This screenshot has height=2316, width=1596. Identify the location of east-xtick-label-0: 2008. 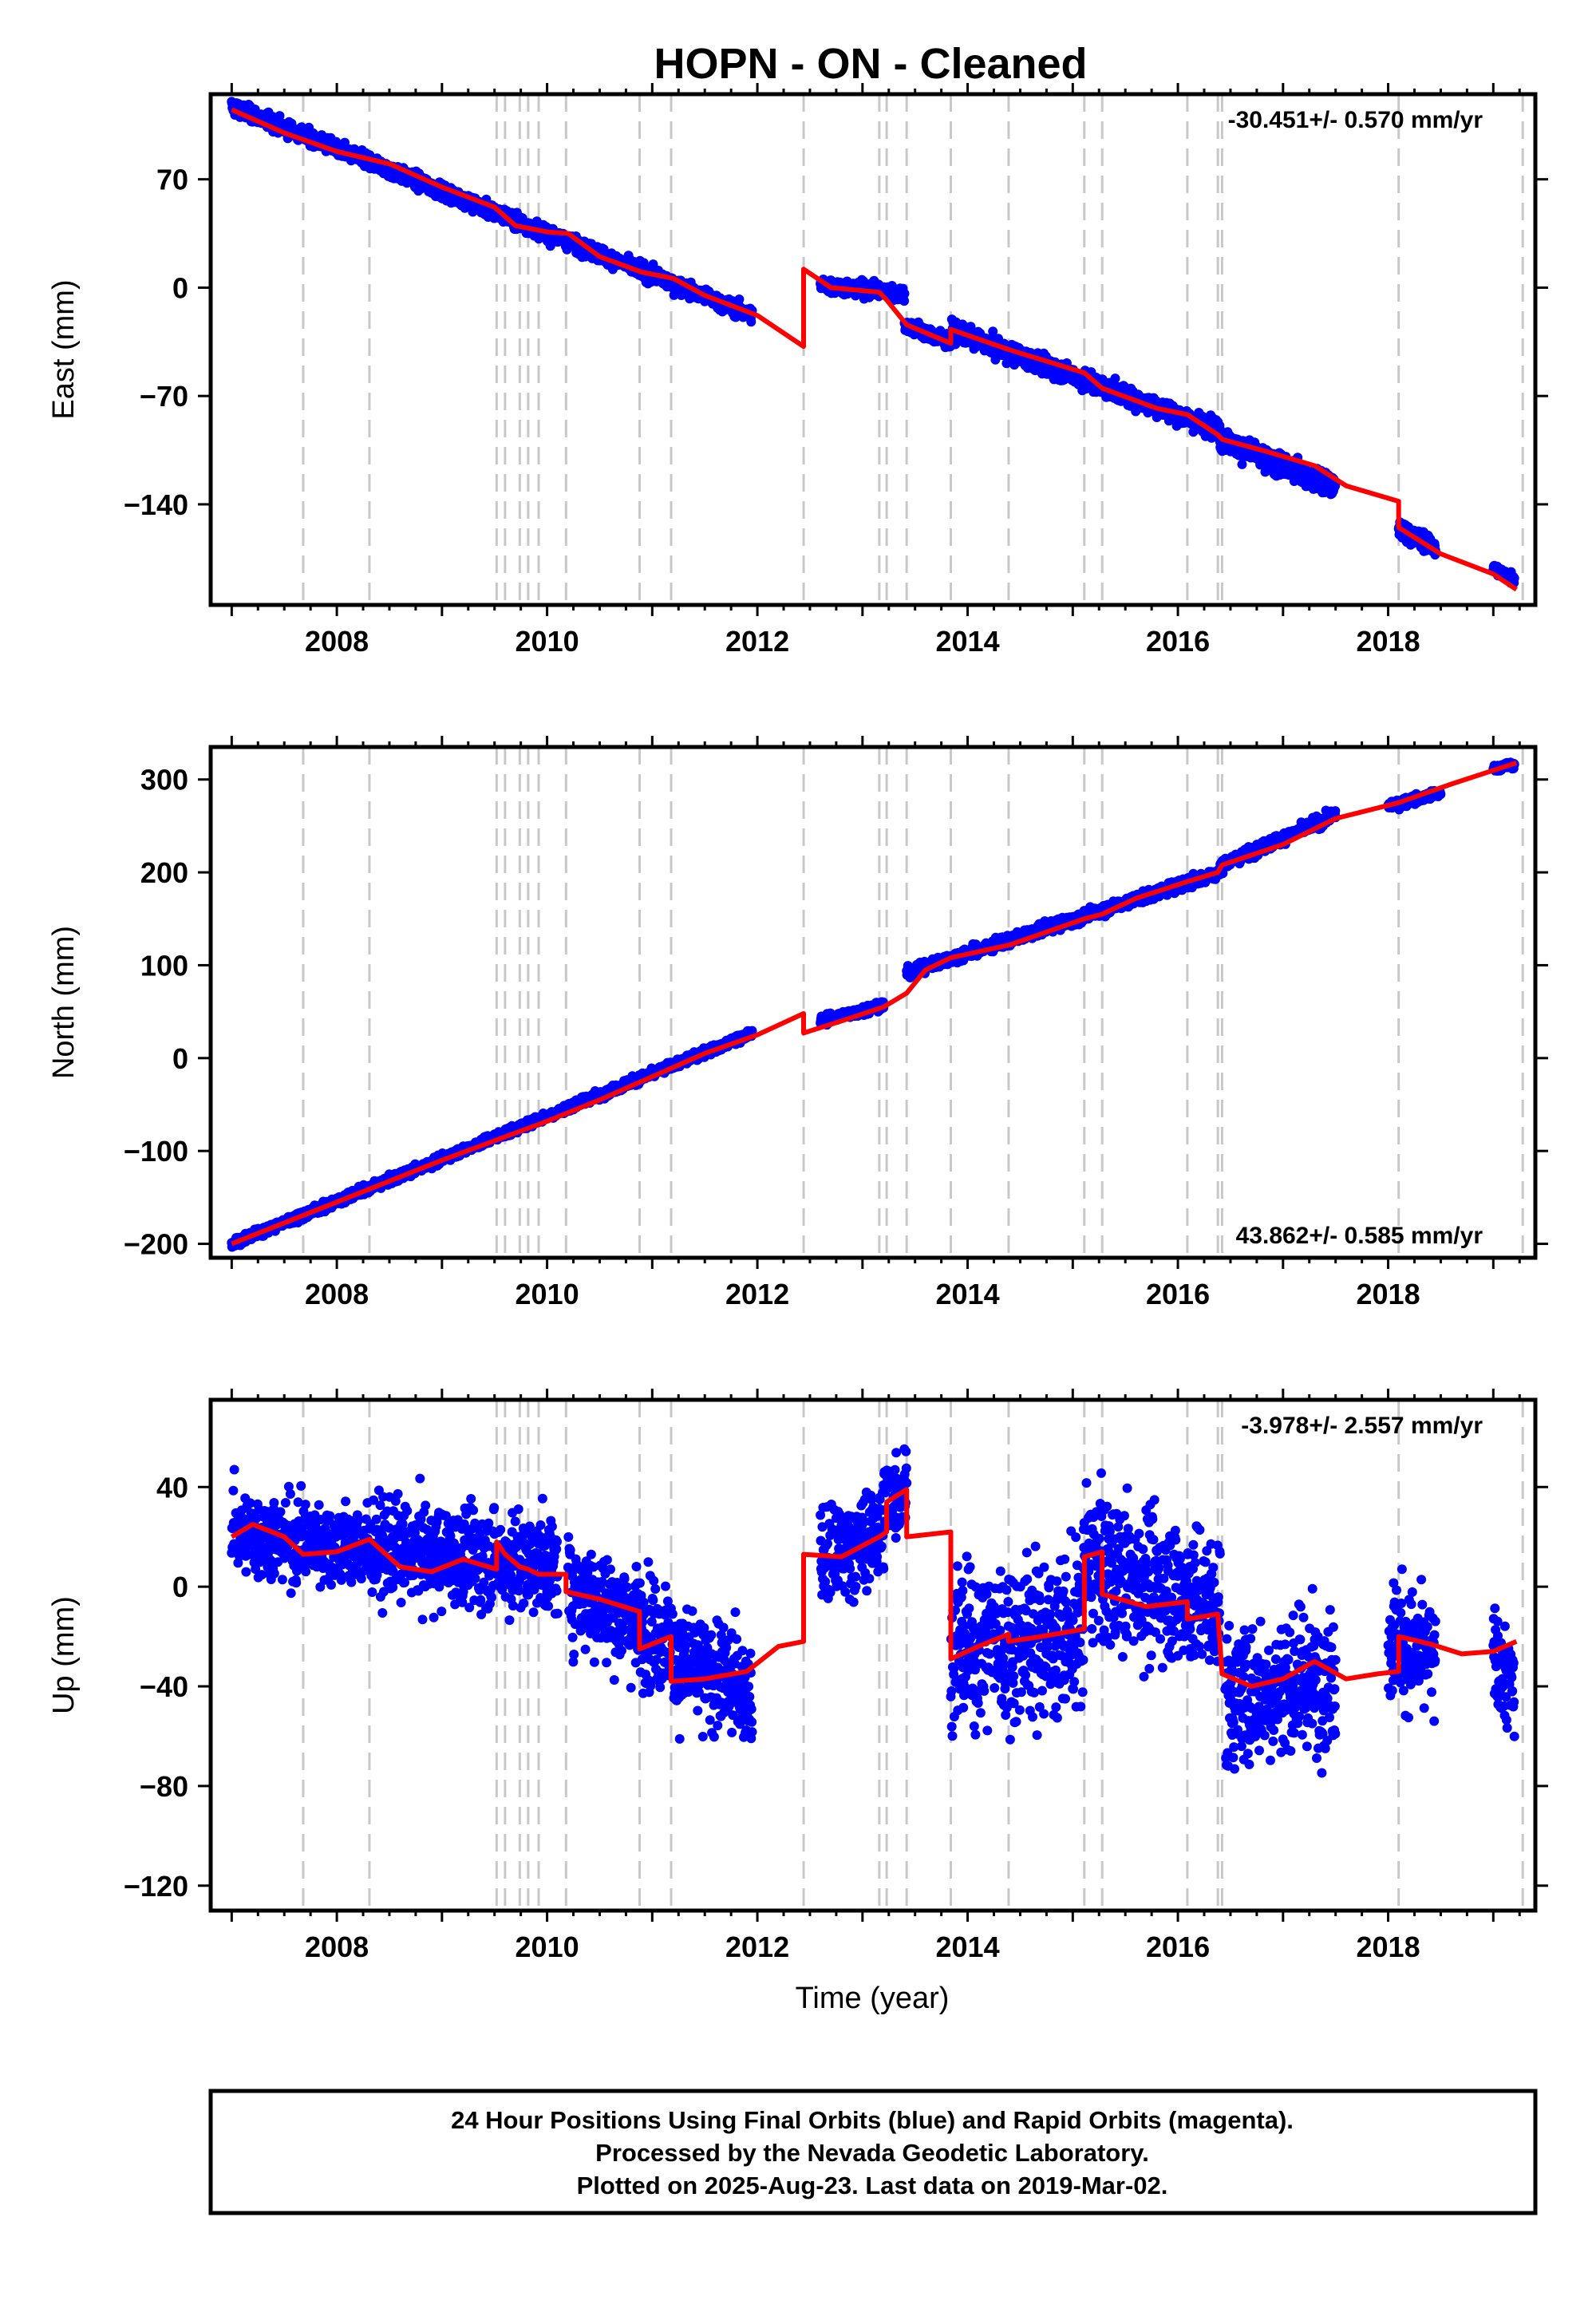
(337, 641).